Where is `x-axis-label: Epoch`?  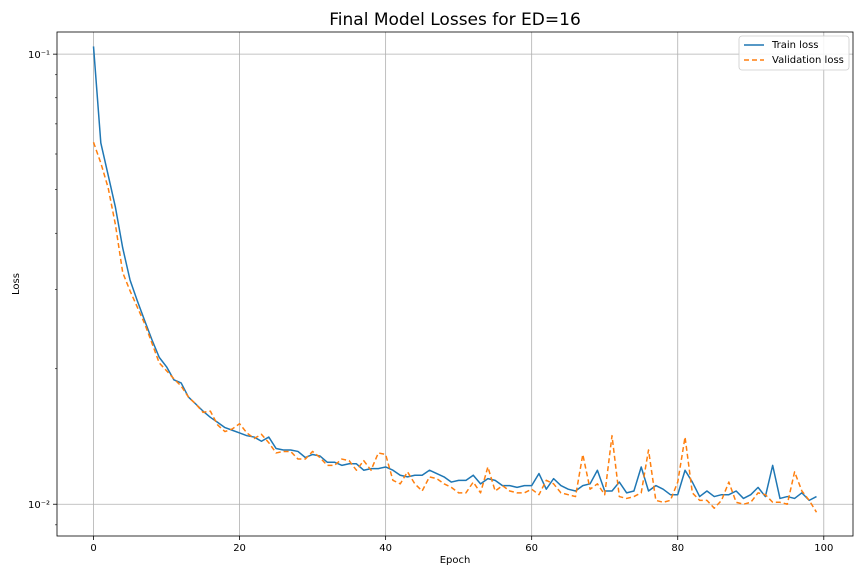 x-axis-label: Epoch is located at coordinates (455, 560).